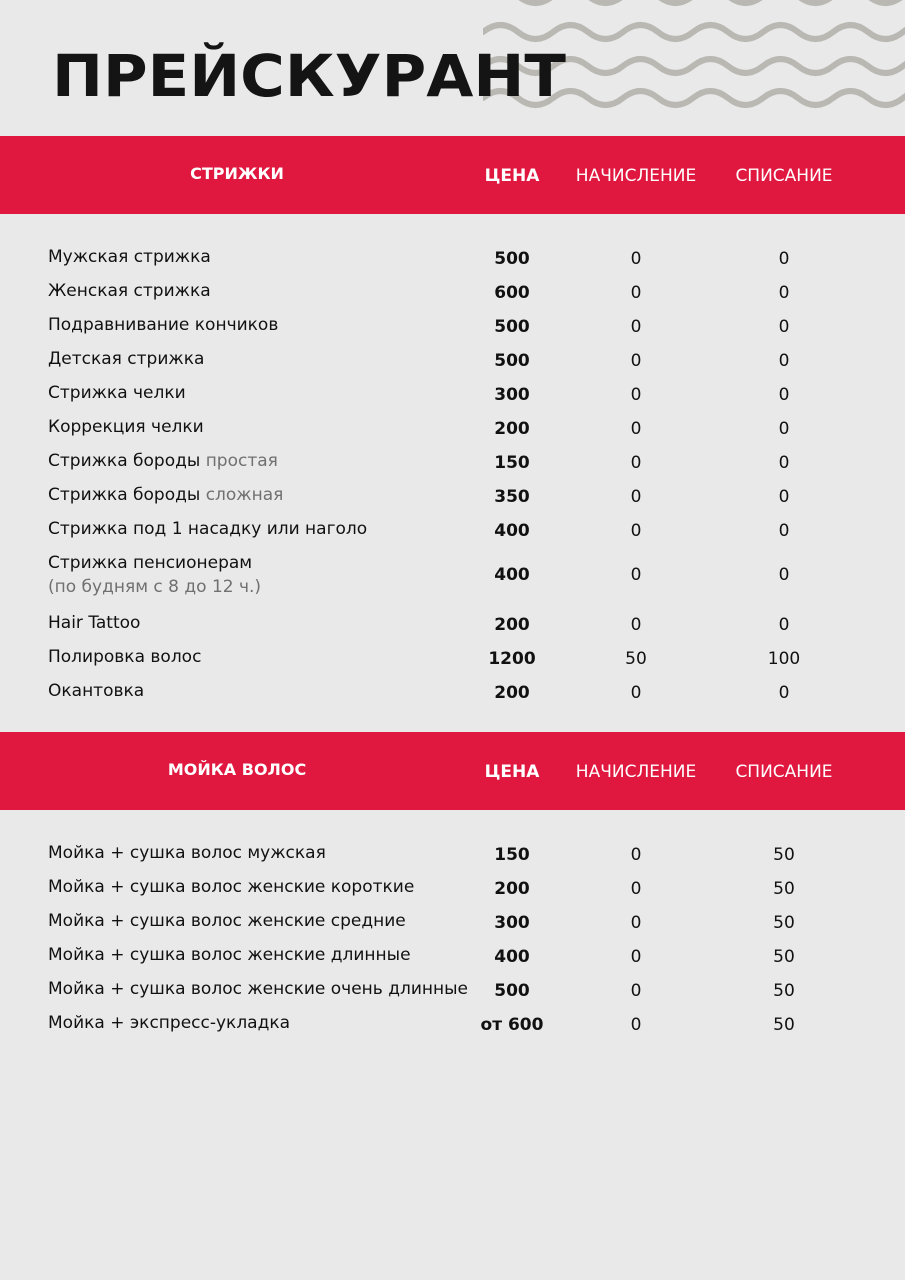  I want to click on price-row: Коррекция челки 200 0 0, so click(452, 428).